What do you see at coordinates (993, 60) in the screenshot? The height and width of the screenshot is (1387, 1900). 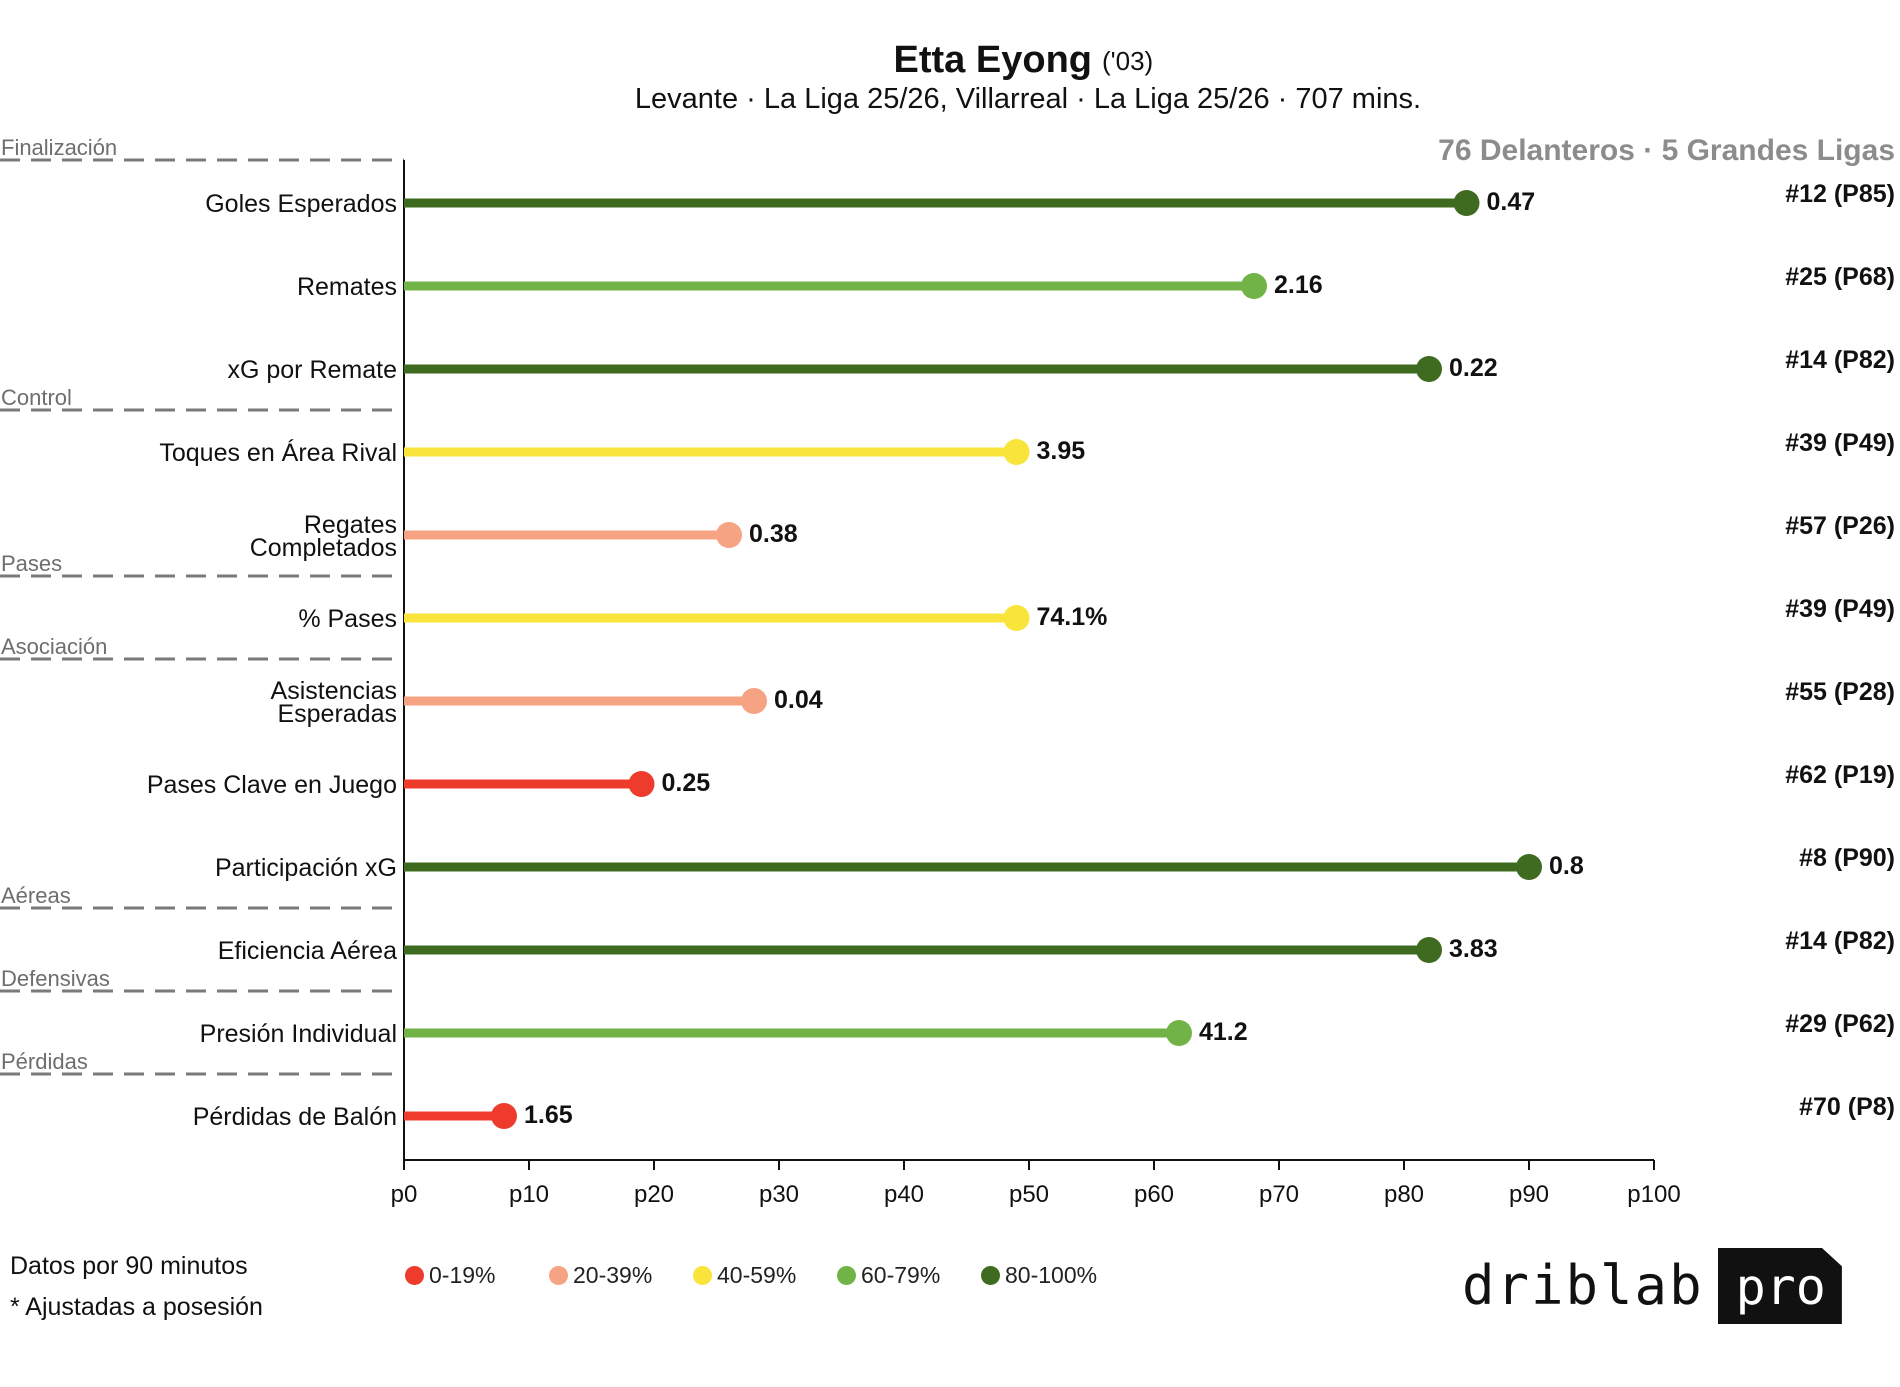 I see `player-name: Etta Eyong` at bounding box center [993, 60].